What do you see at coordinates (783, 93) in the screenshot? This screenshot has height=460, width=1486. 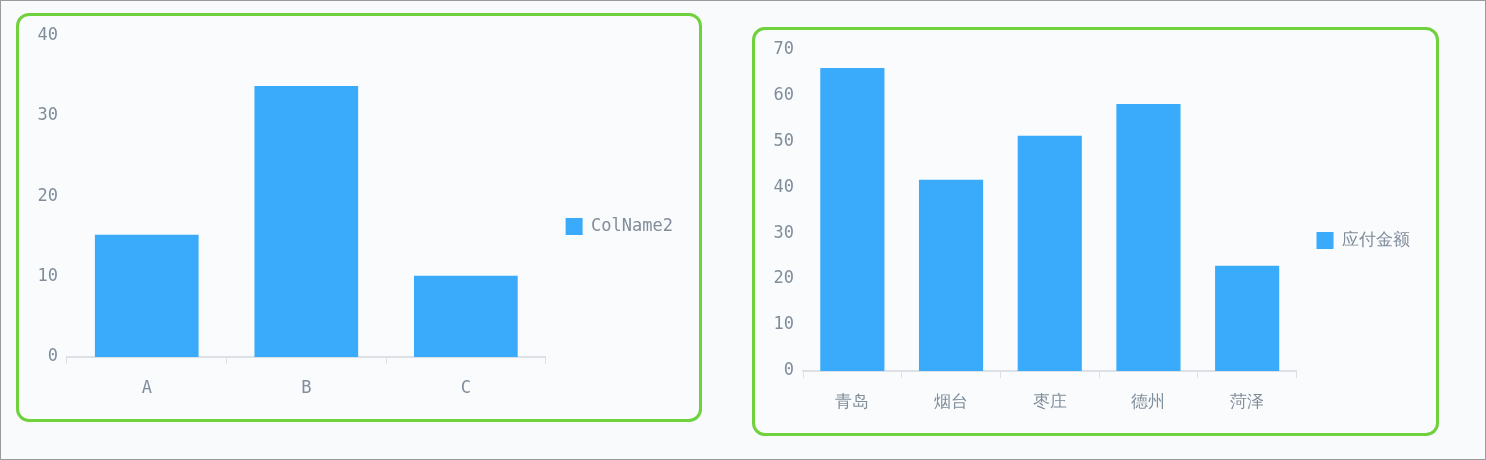 I see `y-tick-label: 60` at bounding box center [783, 93].